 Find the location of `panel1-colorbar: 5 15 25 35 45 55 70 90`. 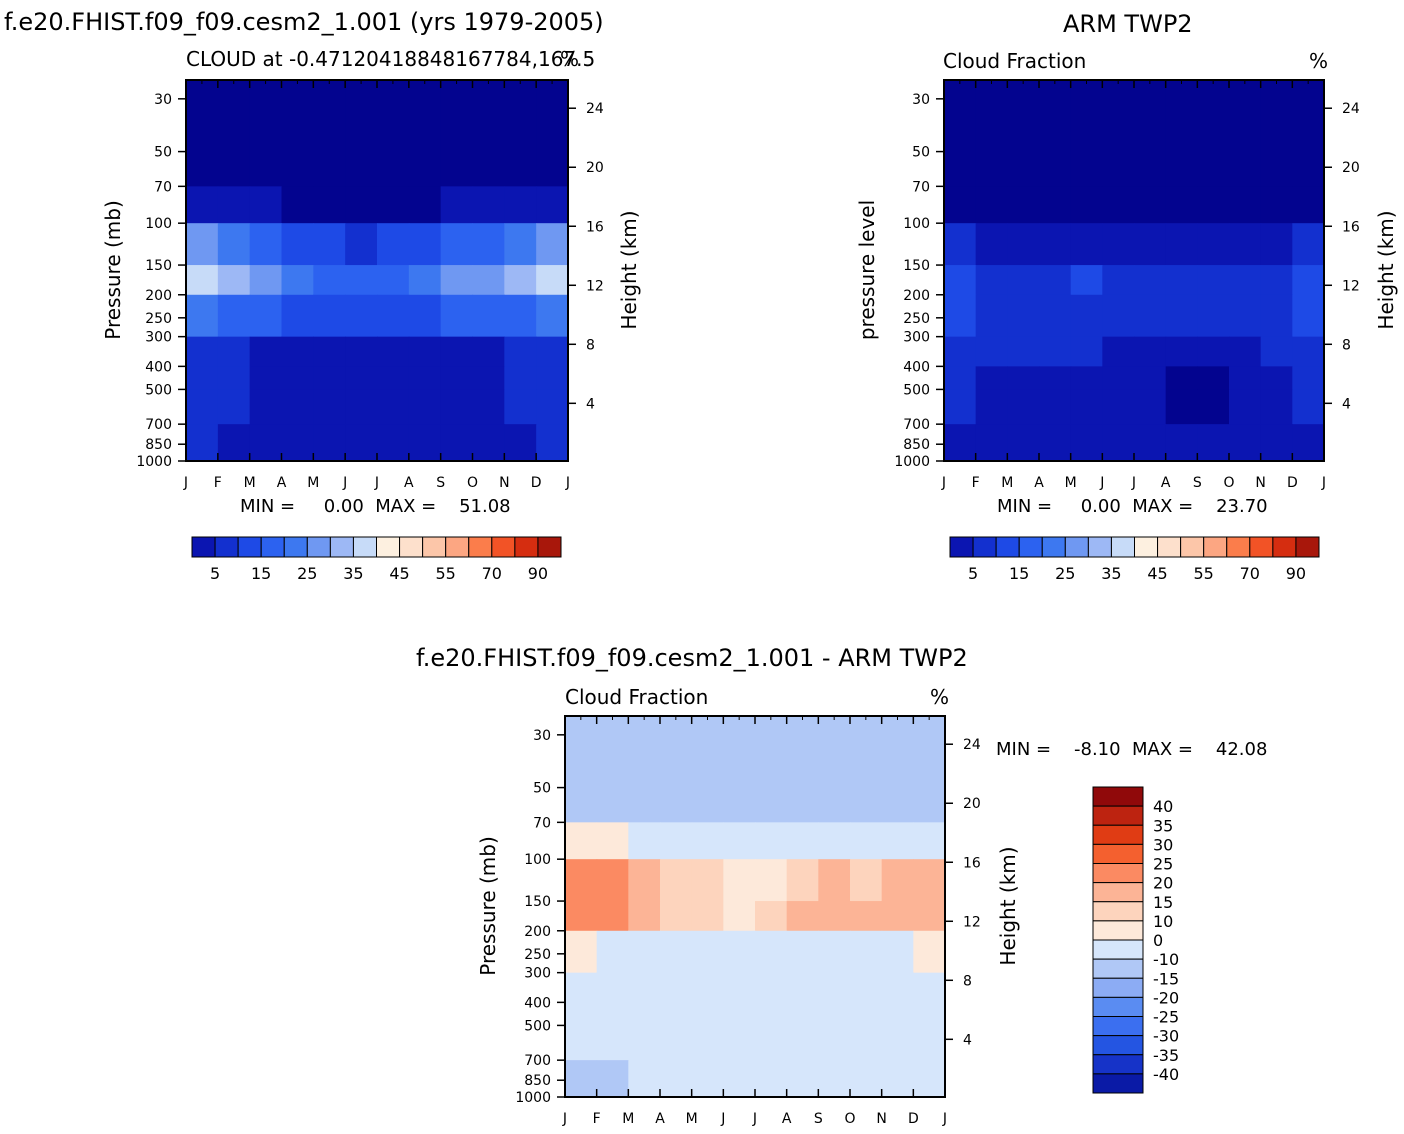

panel1-colorbar: 5 15 25 35 45 55 70 90 is located at coordinates (376, 559).